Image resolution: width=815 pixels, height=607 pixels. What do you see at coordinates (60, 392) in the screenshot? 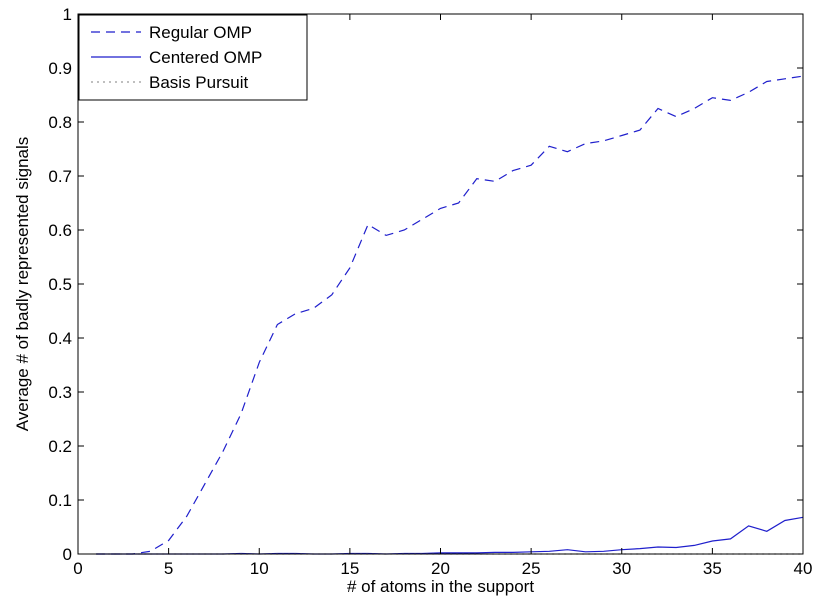
I see `y-tick-label: 0.3` at bounding box center [60, 392].